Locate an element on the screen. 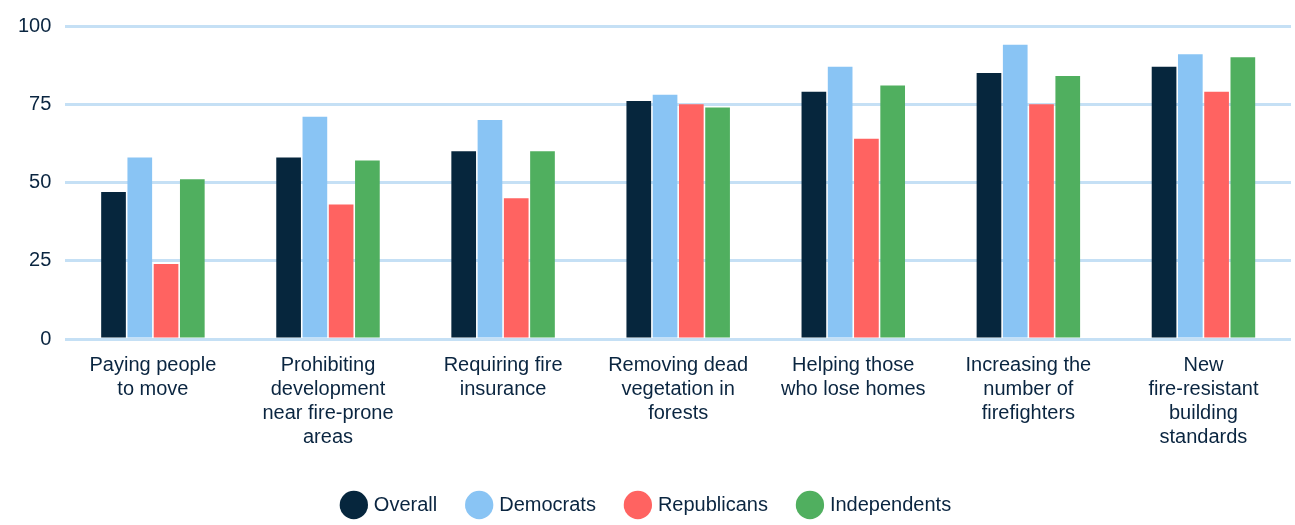  legend-label: Republicans is located at coordinates (712, 503).